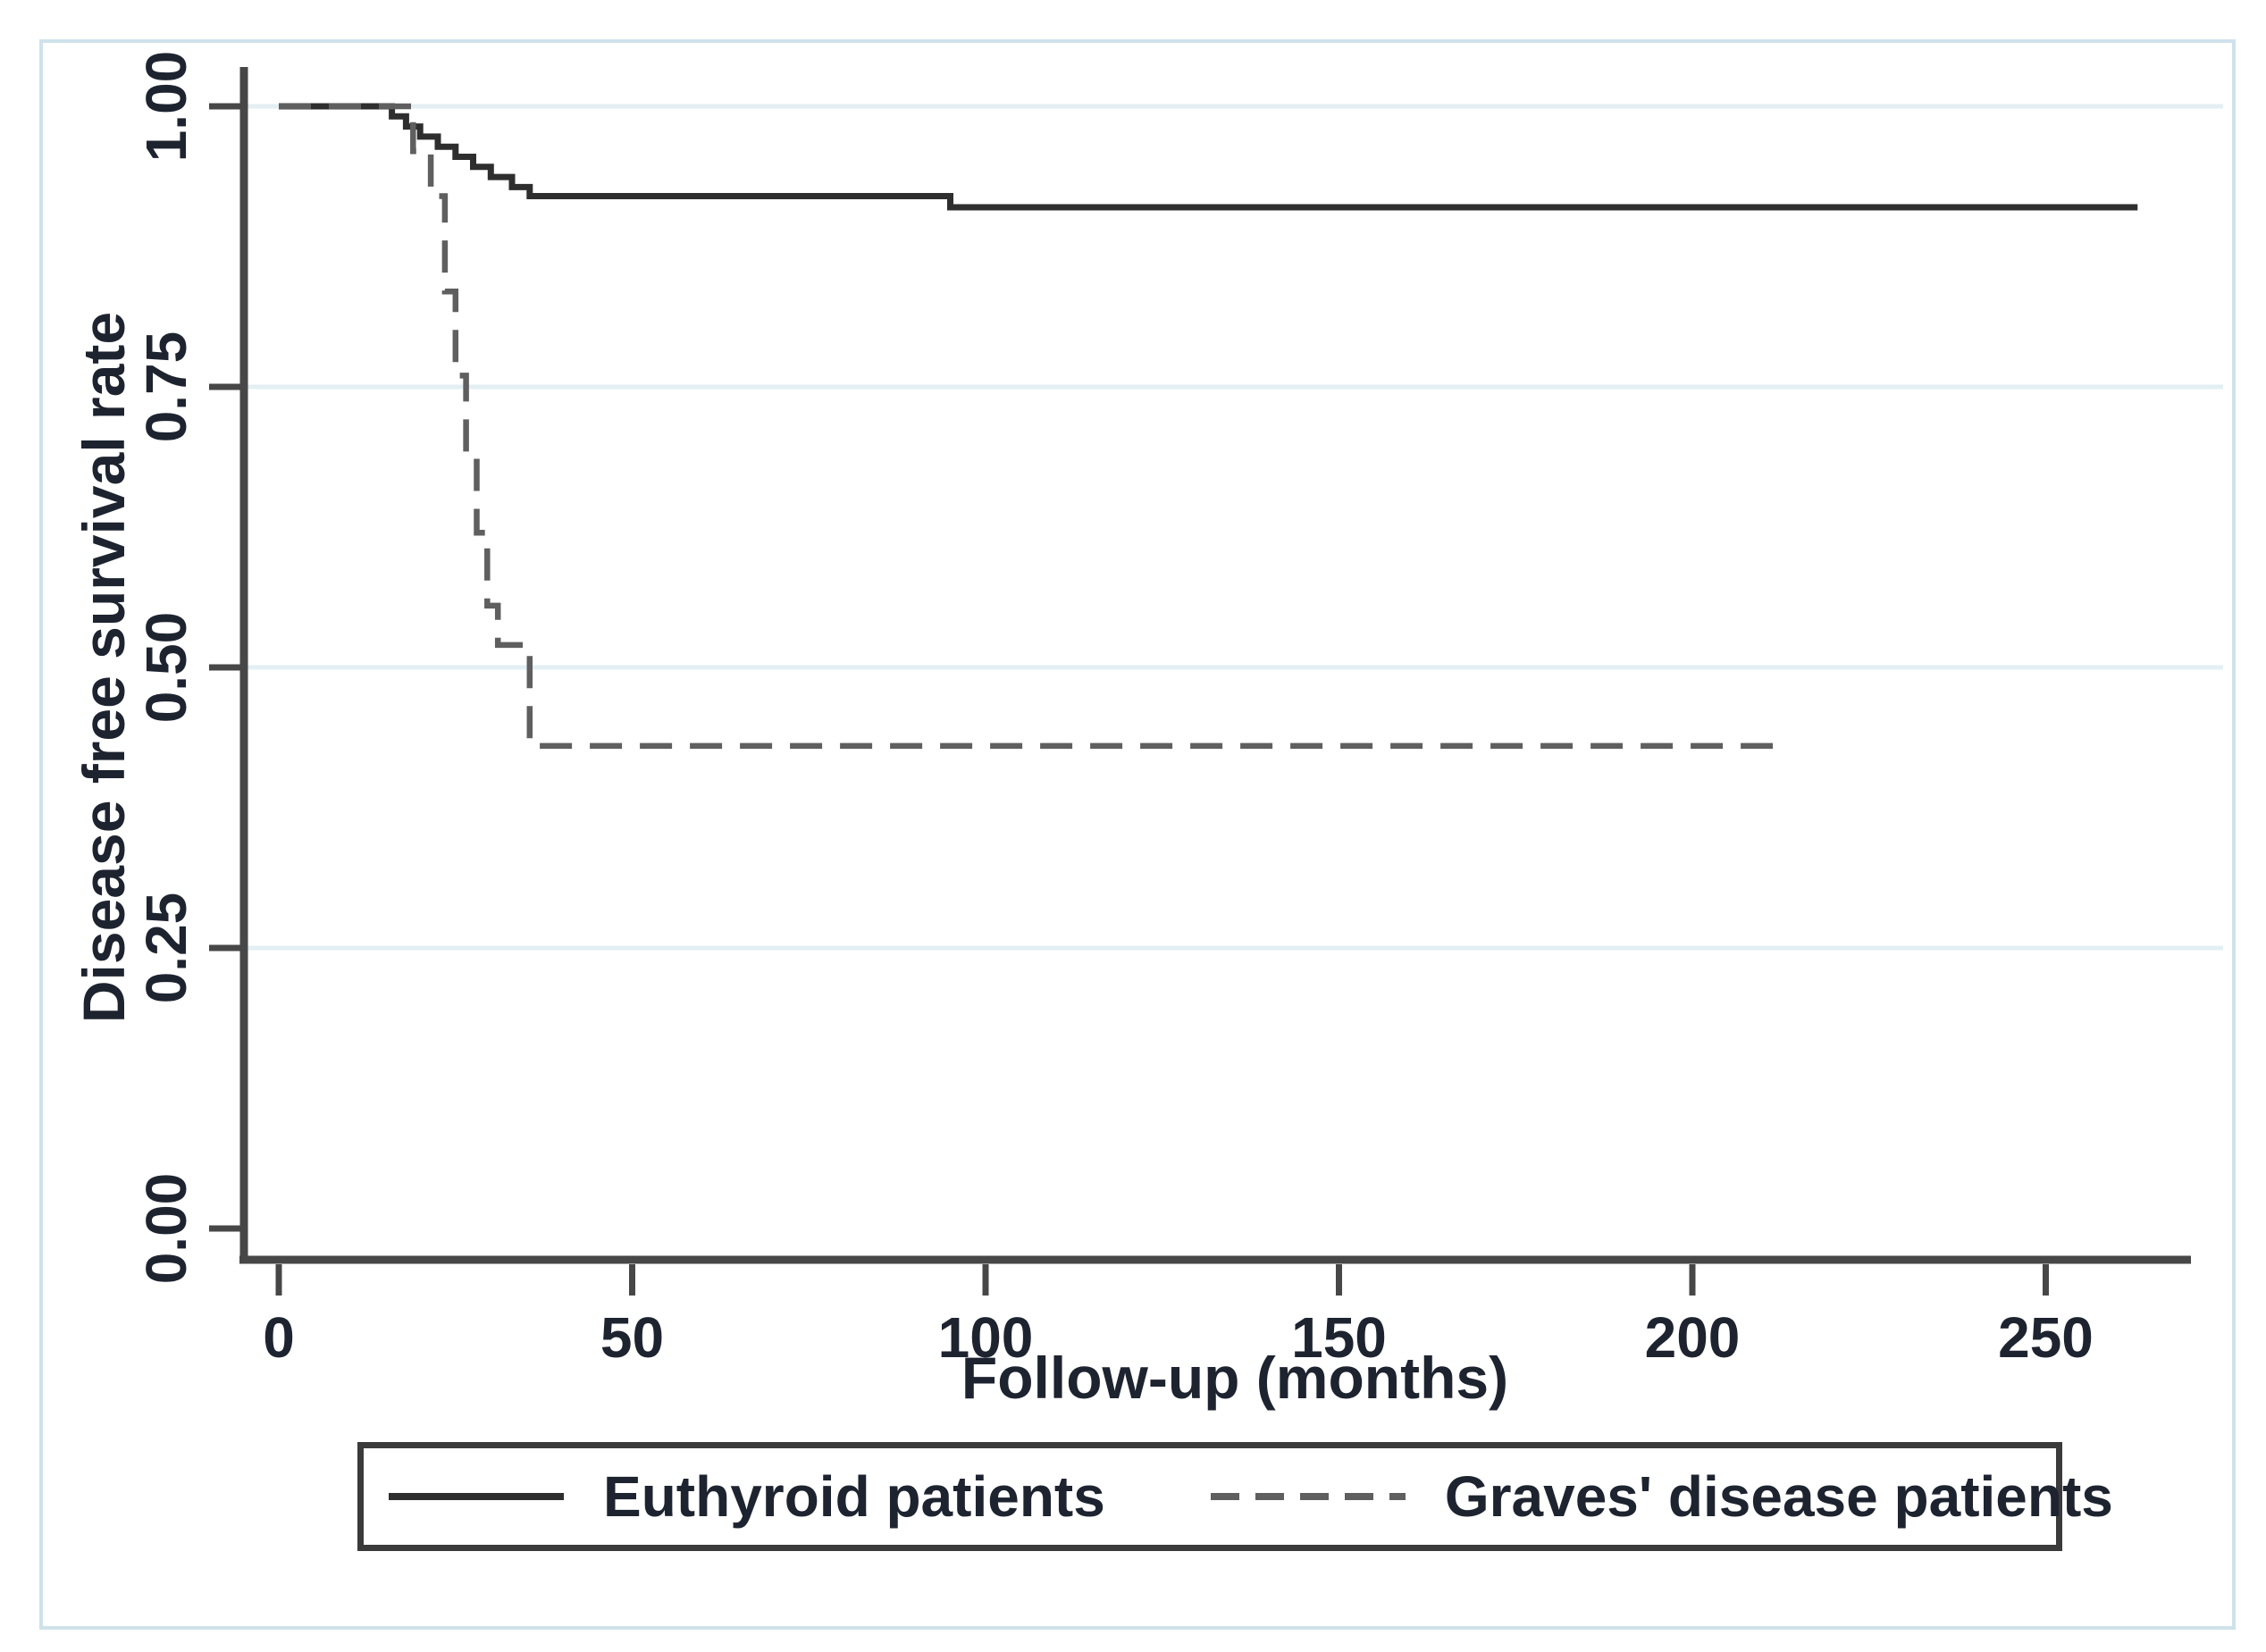  What do you see at coordinates (1339, 1337) in the screenshot?
I see `x-tick-label: 150` at bounding box center [1339, 1337].